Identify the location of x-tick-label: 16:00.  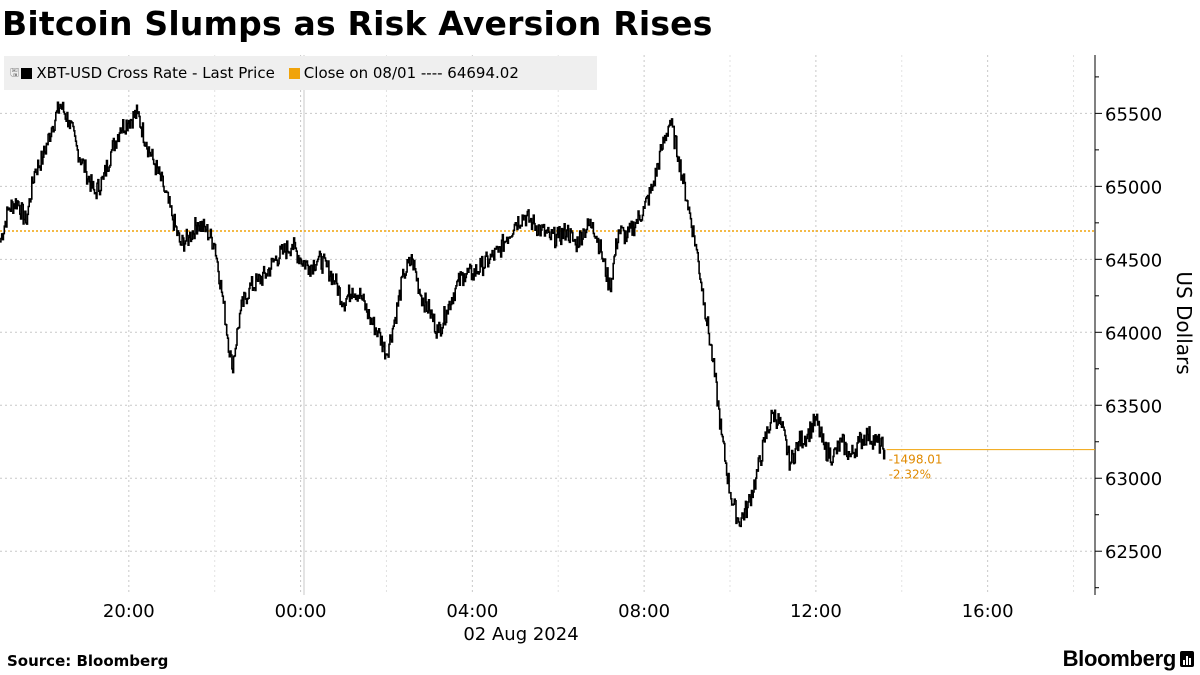
(988, 611).